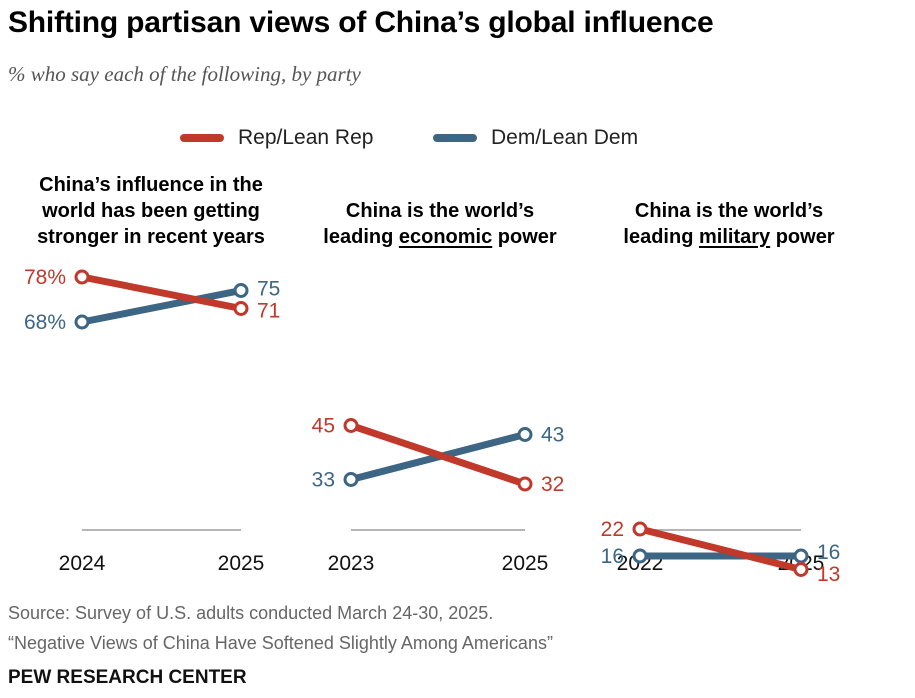 The image size is (915, 698). I want to click on data-label-rep: 22, so click(612, 529).